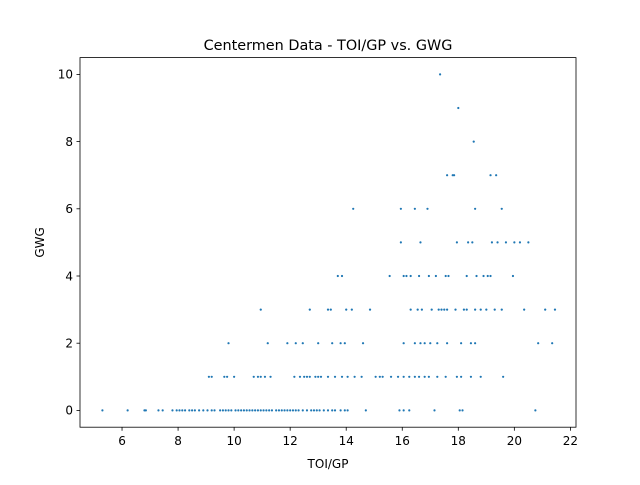  Describe the element at coordinates (122, 441) in the screenshot. I see `x-tick-label: 6` at that location.